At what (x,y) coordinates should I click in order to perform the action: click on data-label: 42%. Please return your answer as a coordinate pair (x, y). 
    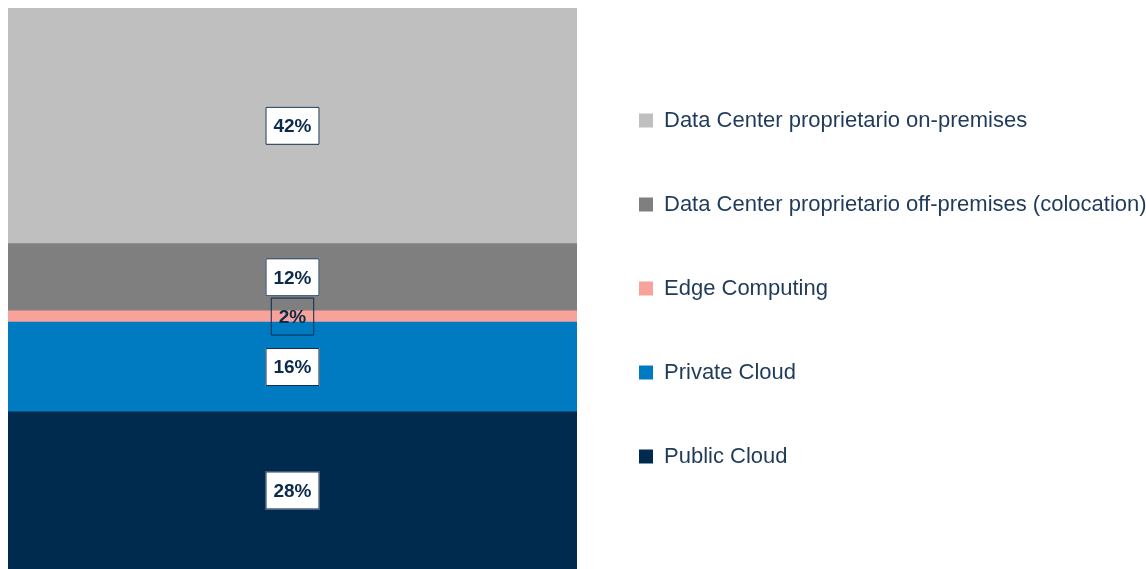
    Looking at the image, I should click on (292, 126).